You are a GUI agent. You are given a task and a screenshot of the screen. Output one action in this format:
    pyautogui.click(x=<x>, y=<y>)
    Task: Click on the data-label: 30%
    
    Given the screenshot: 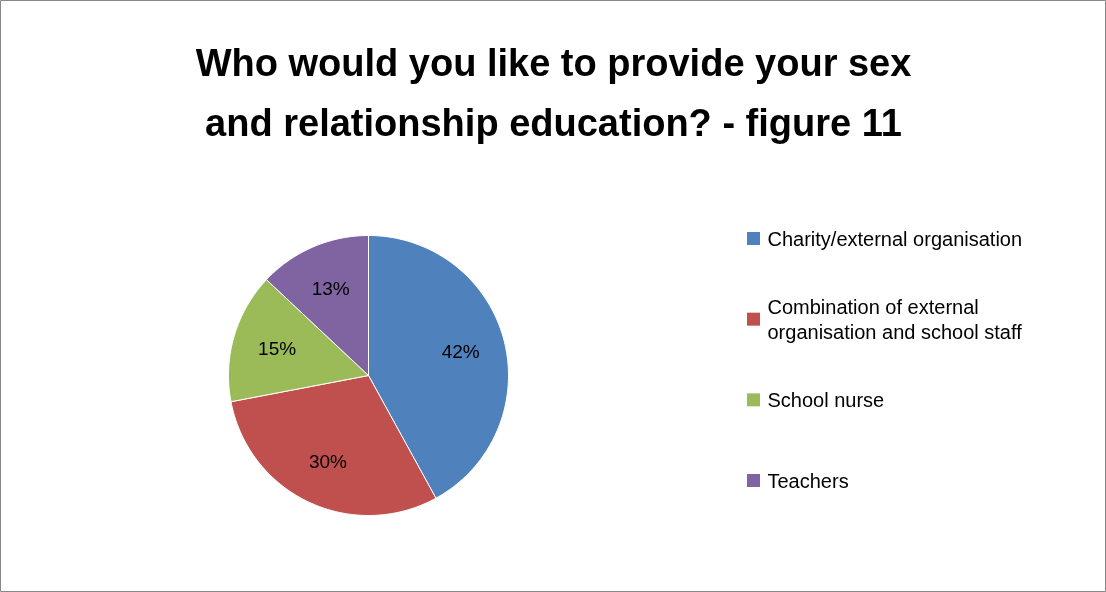 What is the action you would take?
    pyautogui.click(x=328, y=462)
    